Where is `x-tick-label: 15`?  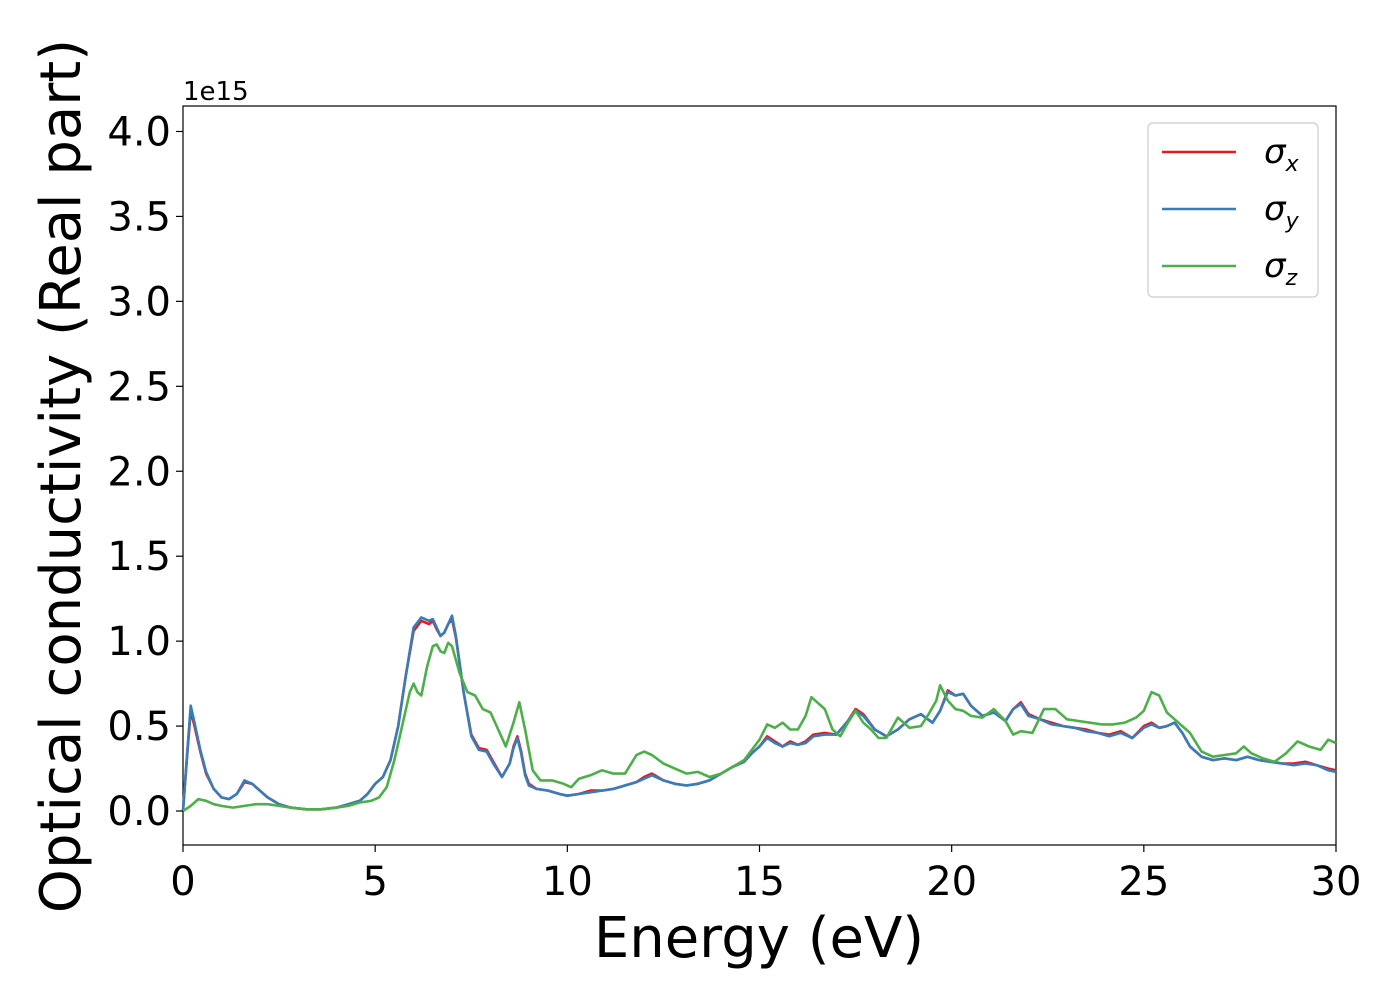
x-tick-label: 15 is located at coordinates (759, 882).